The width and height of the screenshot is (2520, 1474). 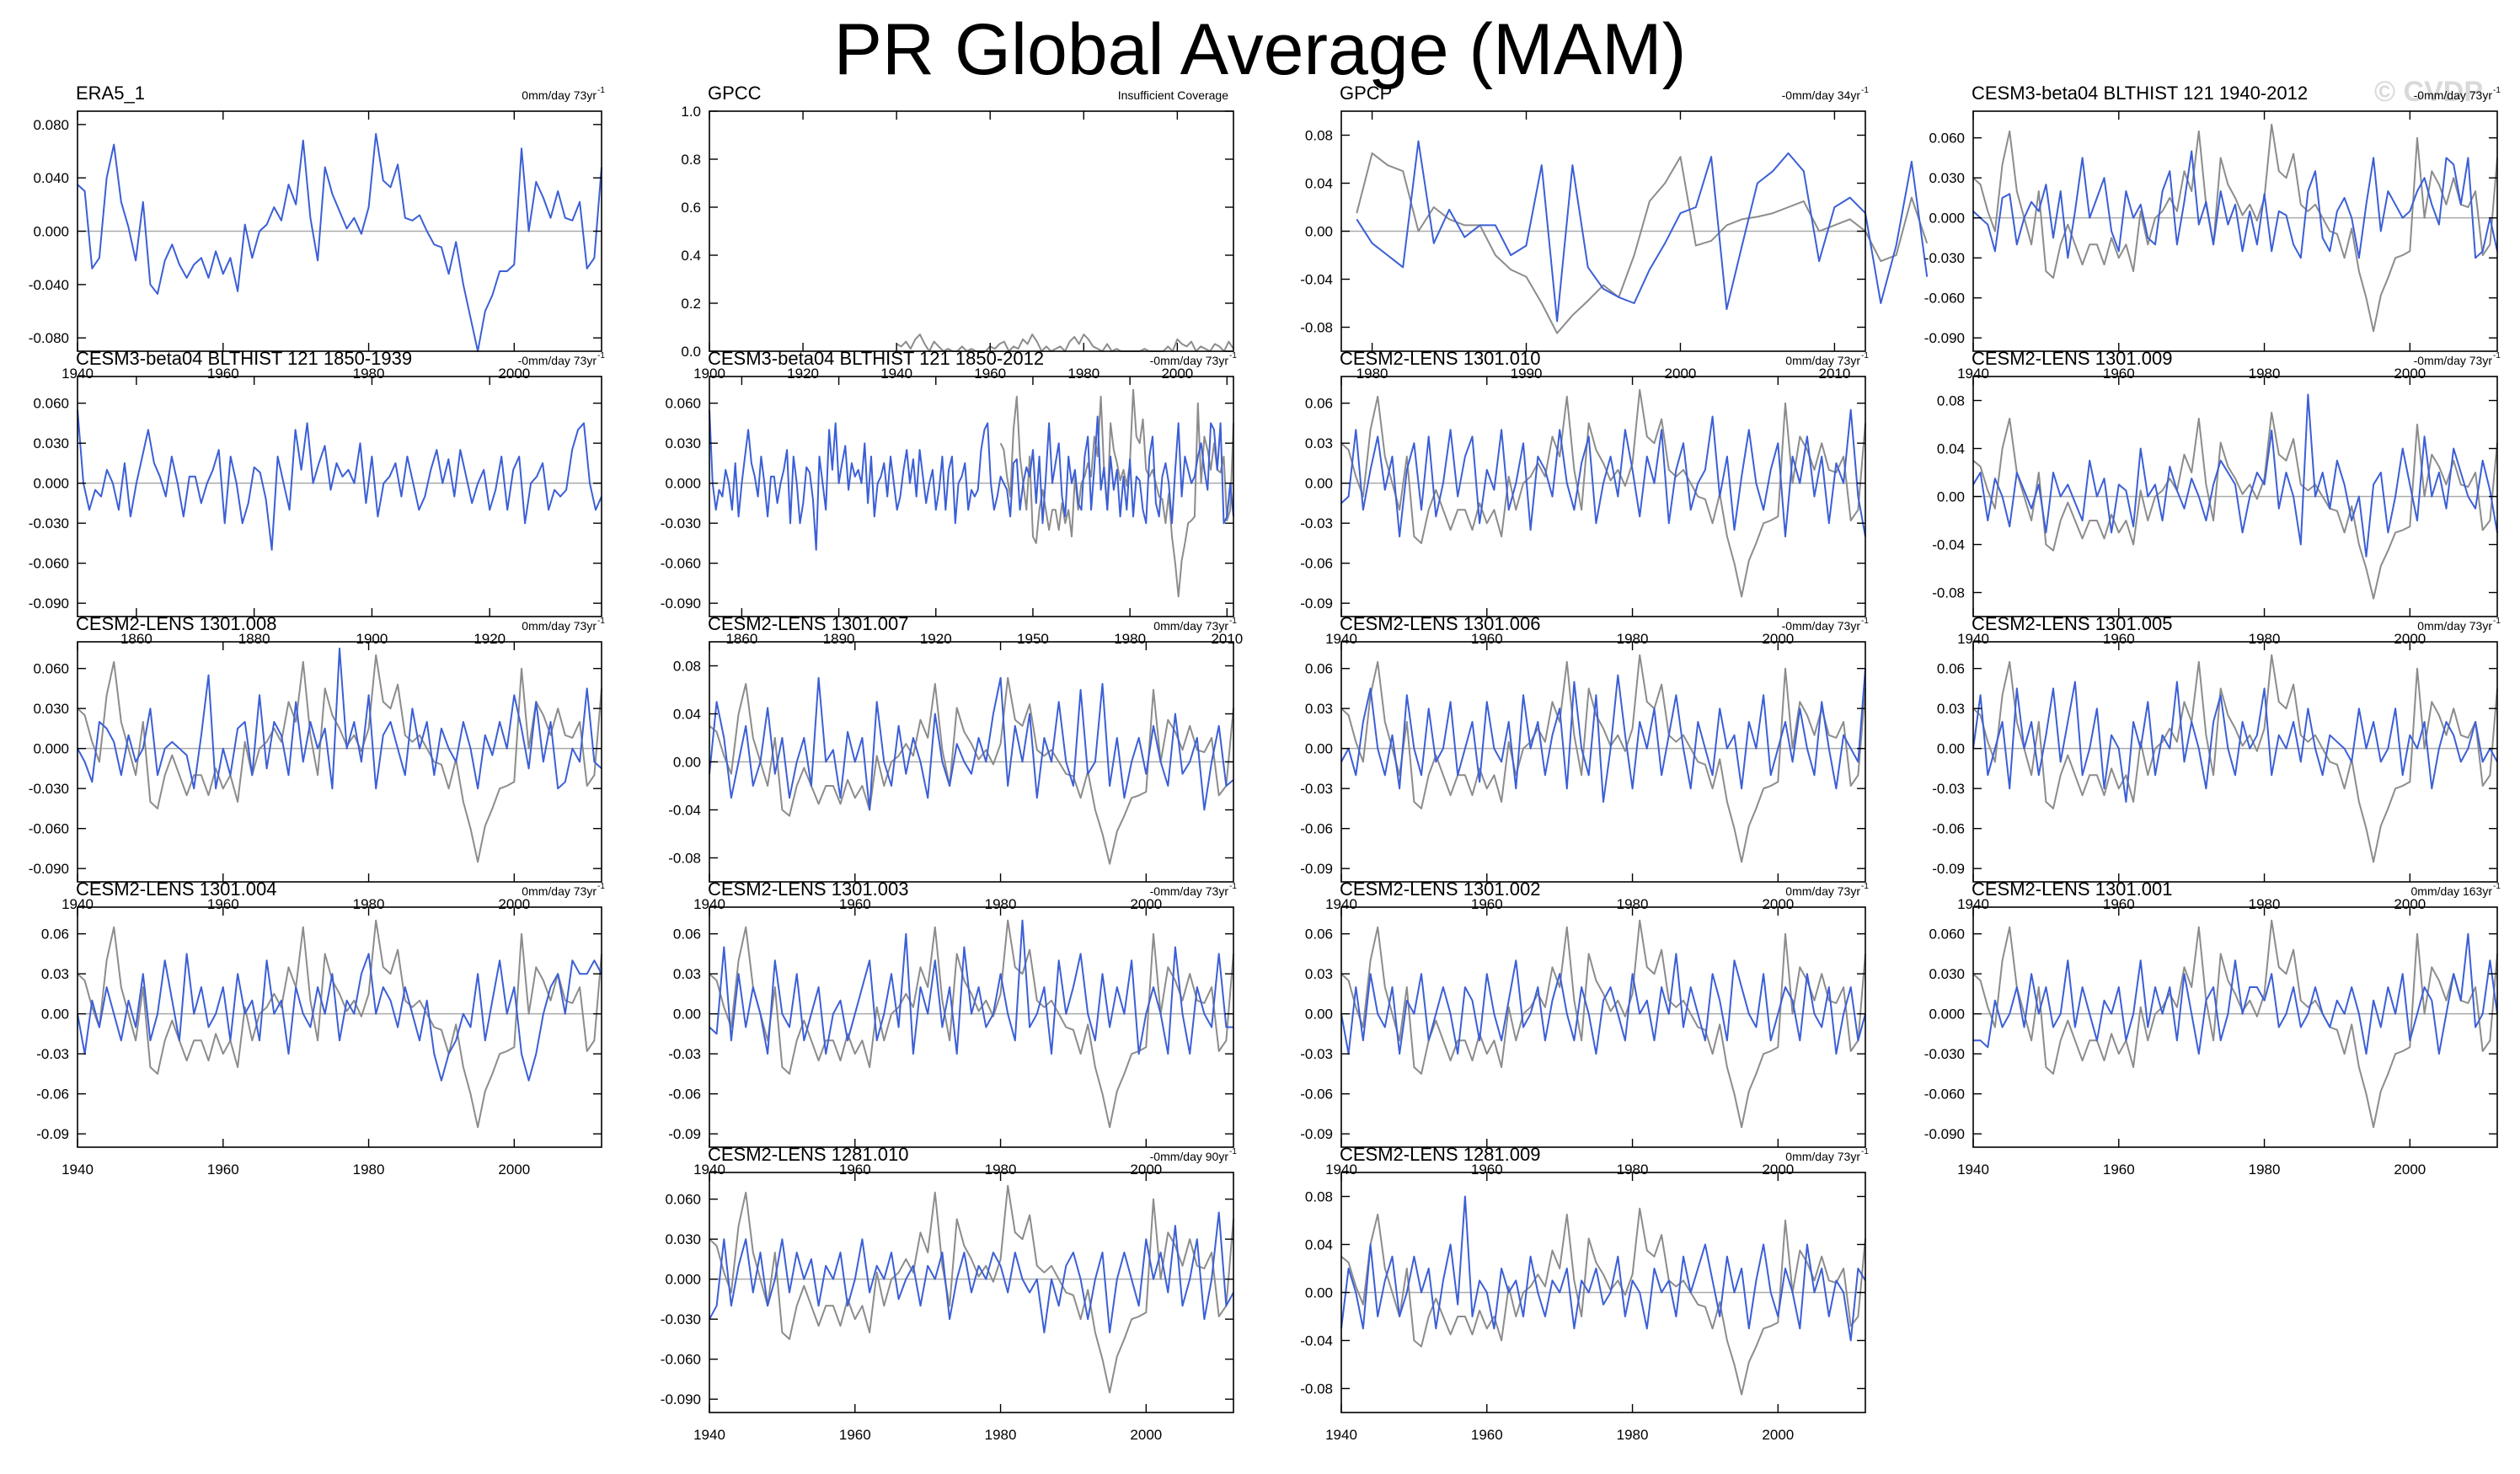 I want to click on y-tick-label: 0.030, so click(x=51, y=709).